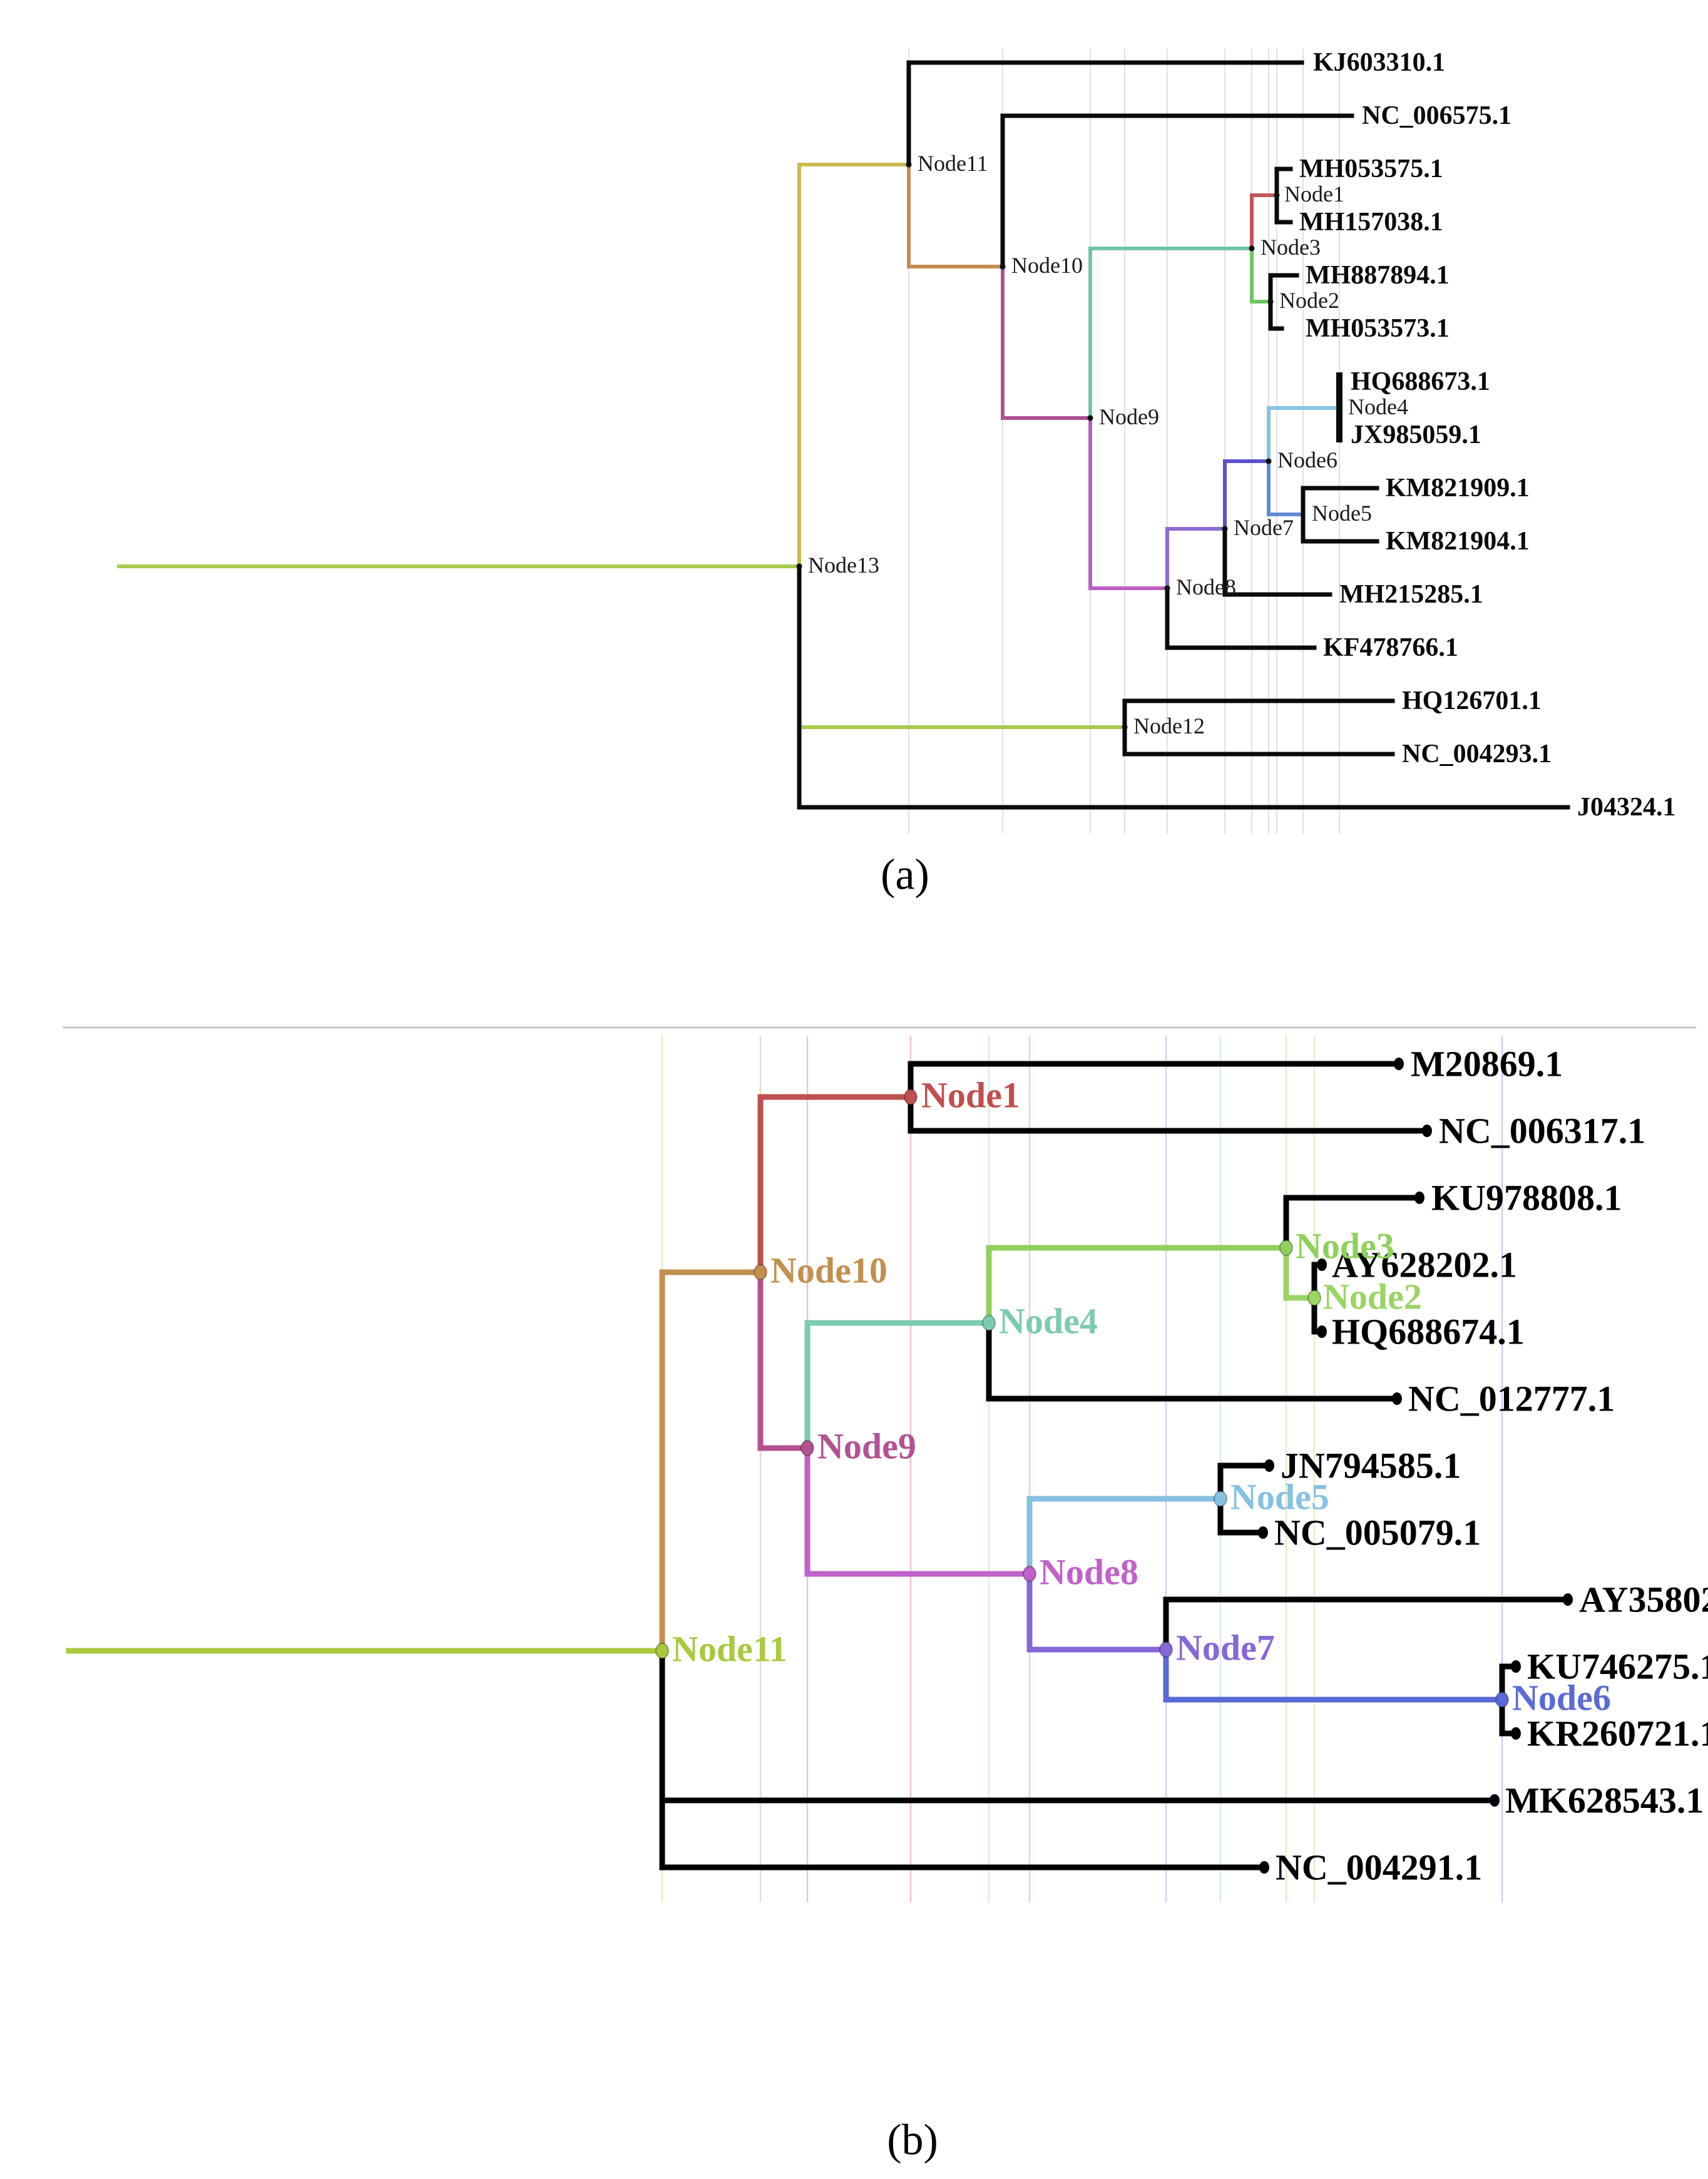 This screenshot has height=2179, width=1708. Describe the element at coordinates (1371, 1466) in the screenshot. I see `tip-label: JN794585.1` at that location.